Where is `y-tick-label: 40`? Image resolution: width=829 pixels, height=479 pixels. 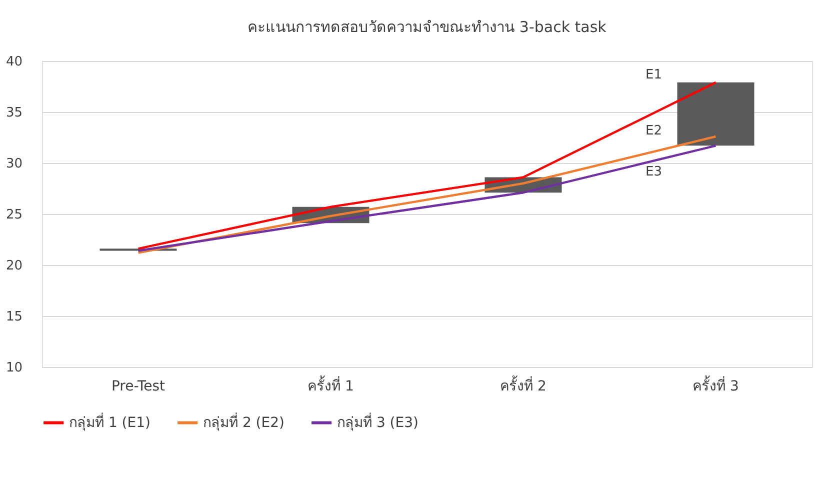 y-tick-label: 40 is located at coordinates (14, 62).